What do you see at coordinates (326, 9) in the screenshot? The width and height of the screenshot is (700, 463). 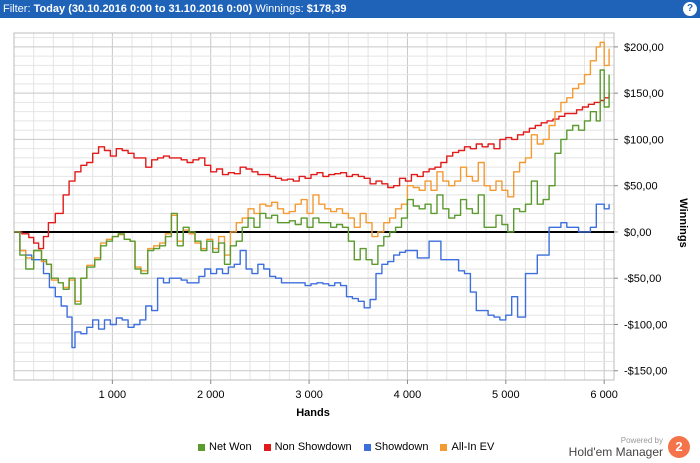 I see `winnings-value: $178,39` at bounding box center [326, 9].